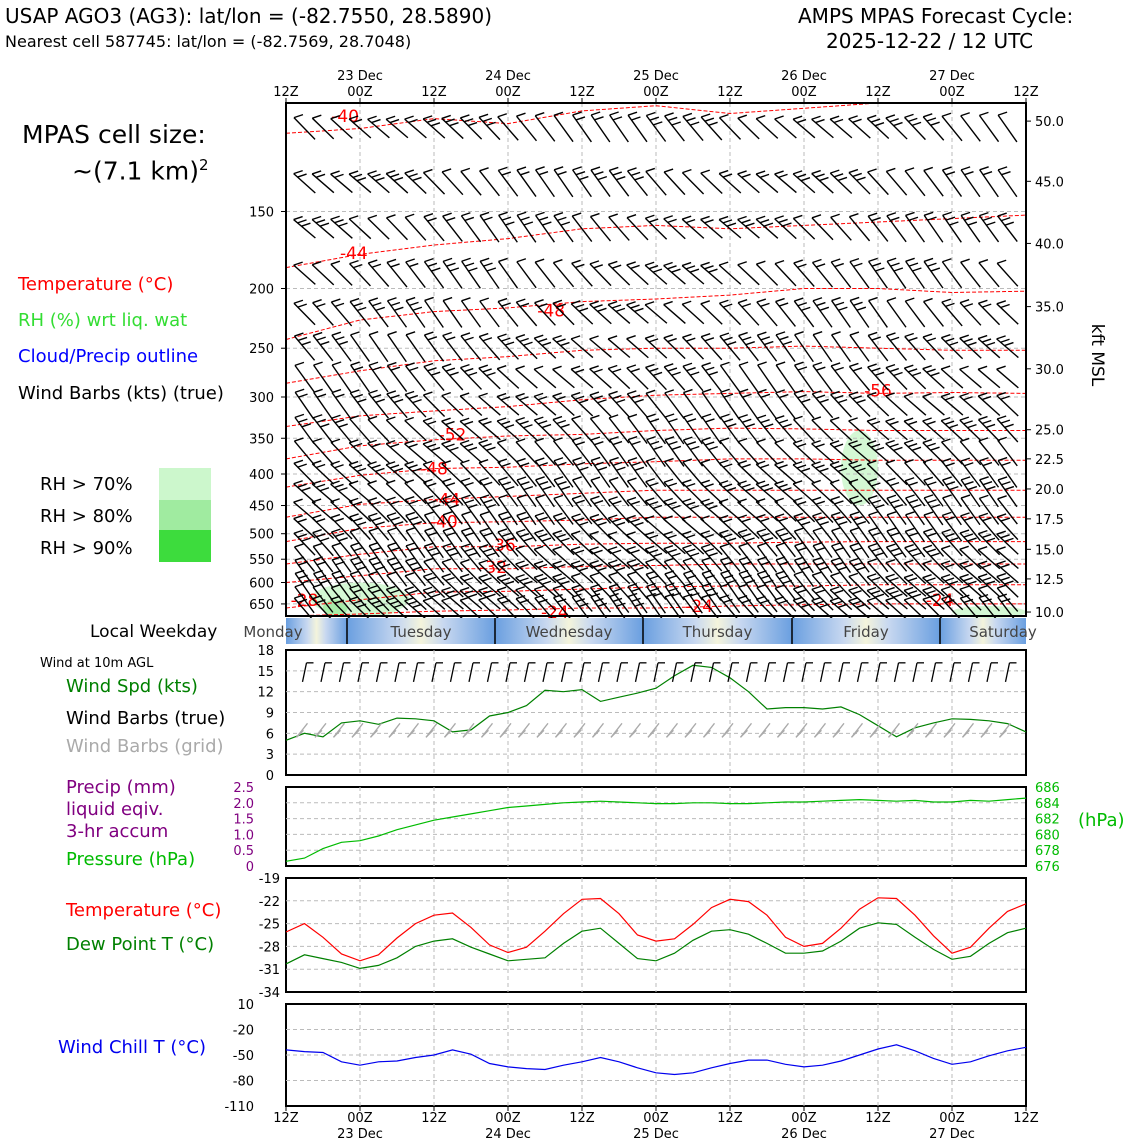 Image resolution: width=1140 pixels, height=1140 pixels. I want to click on rh-legend-70: RH > 70%, so click(86, 484).